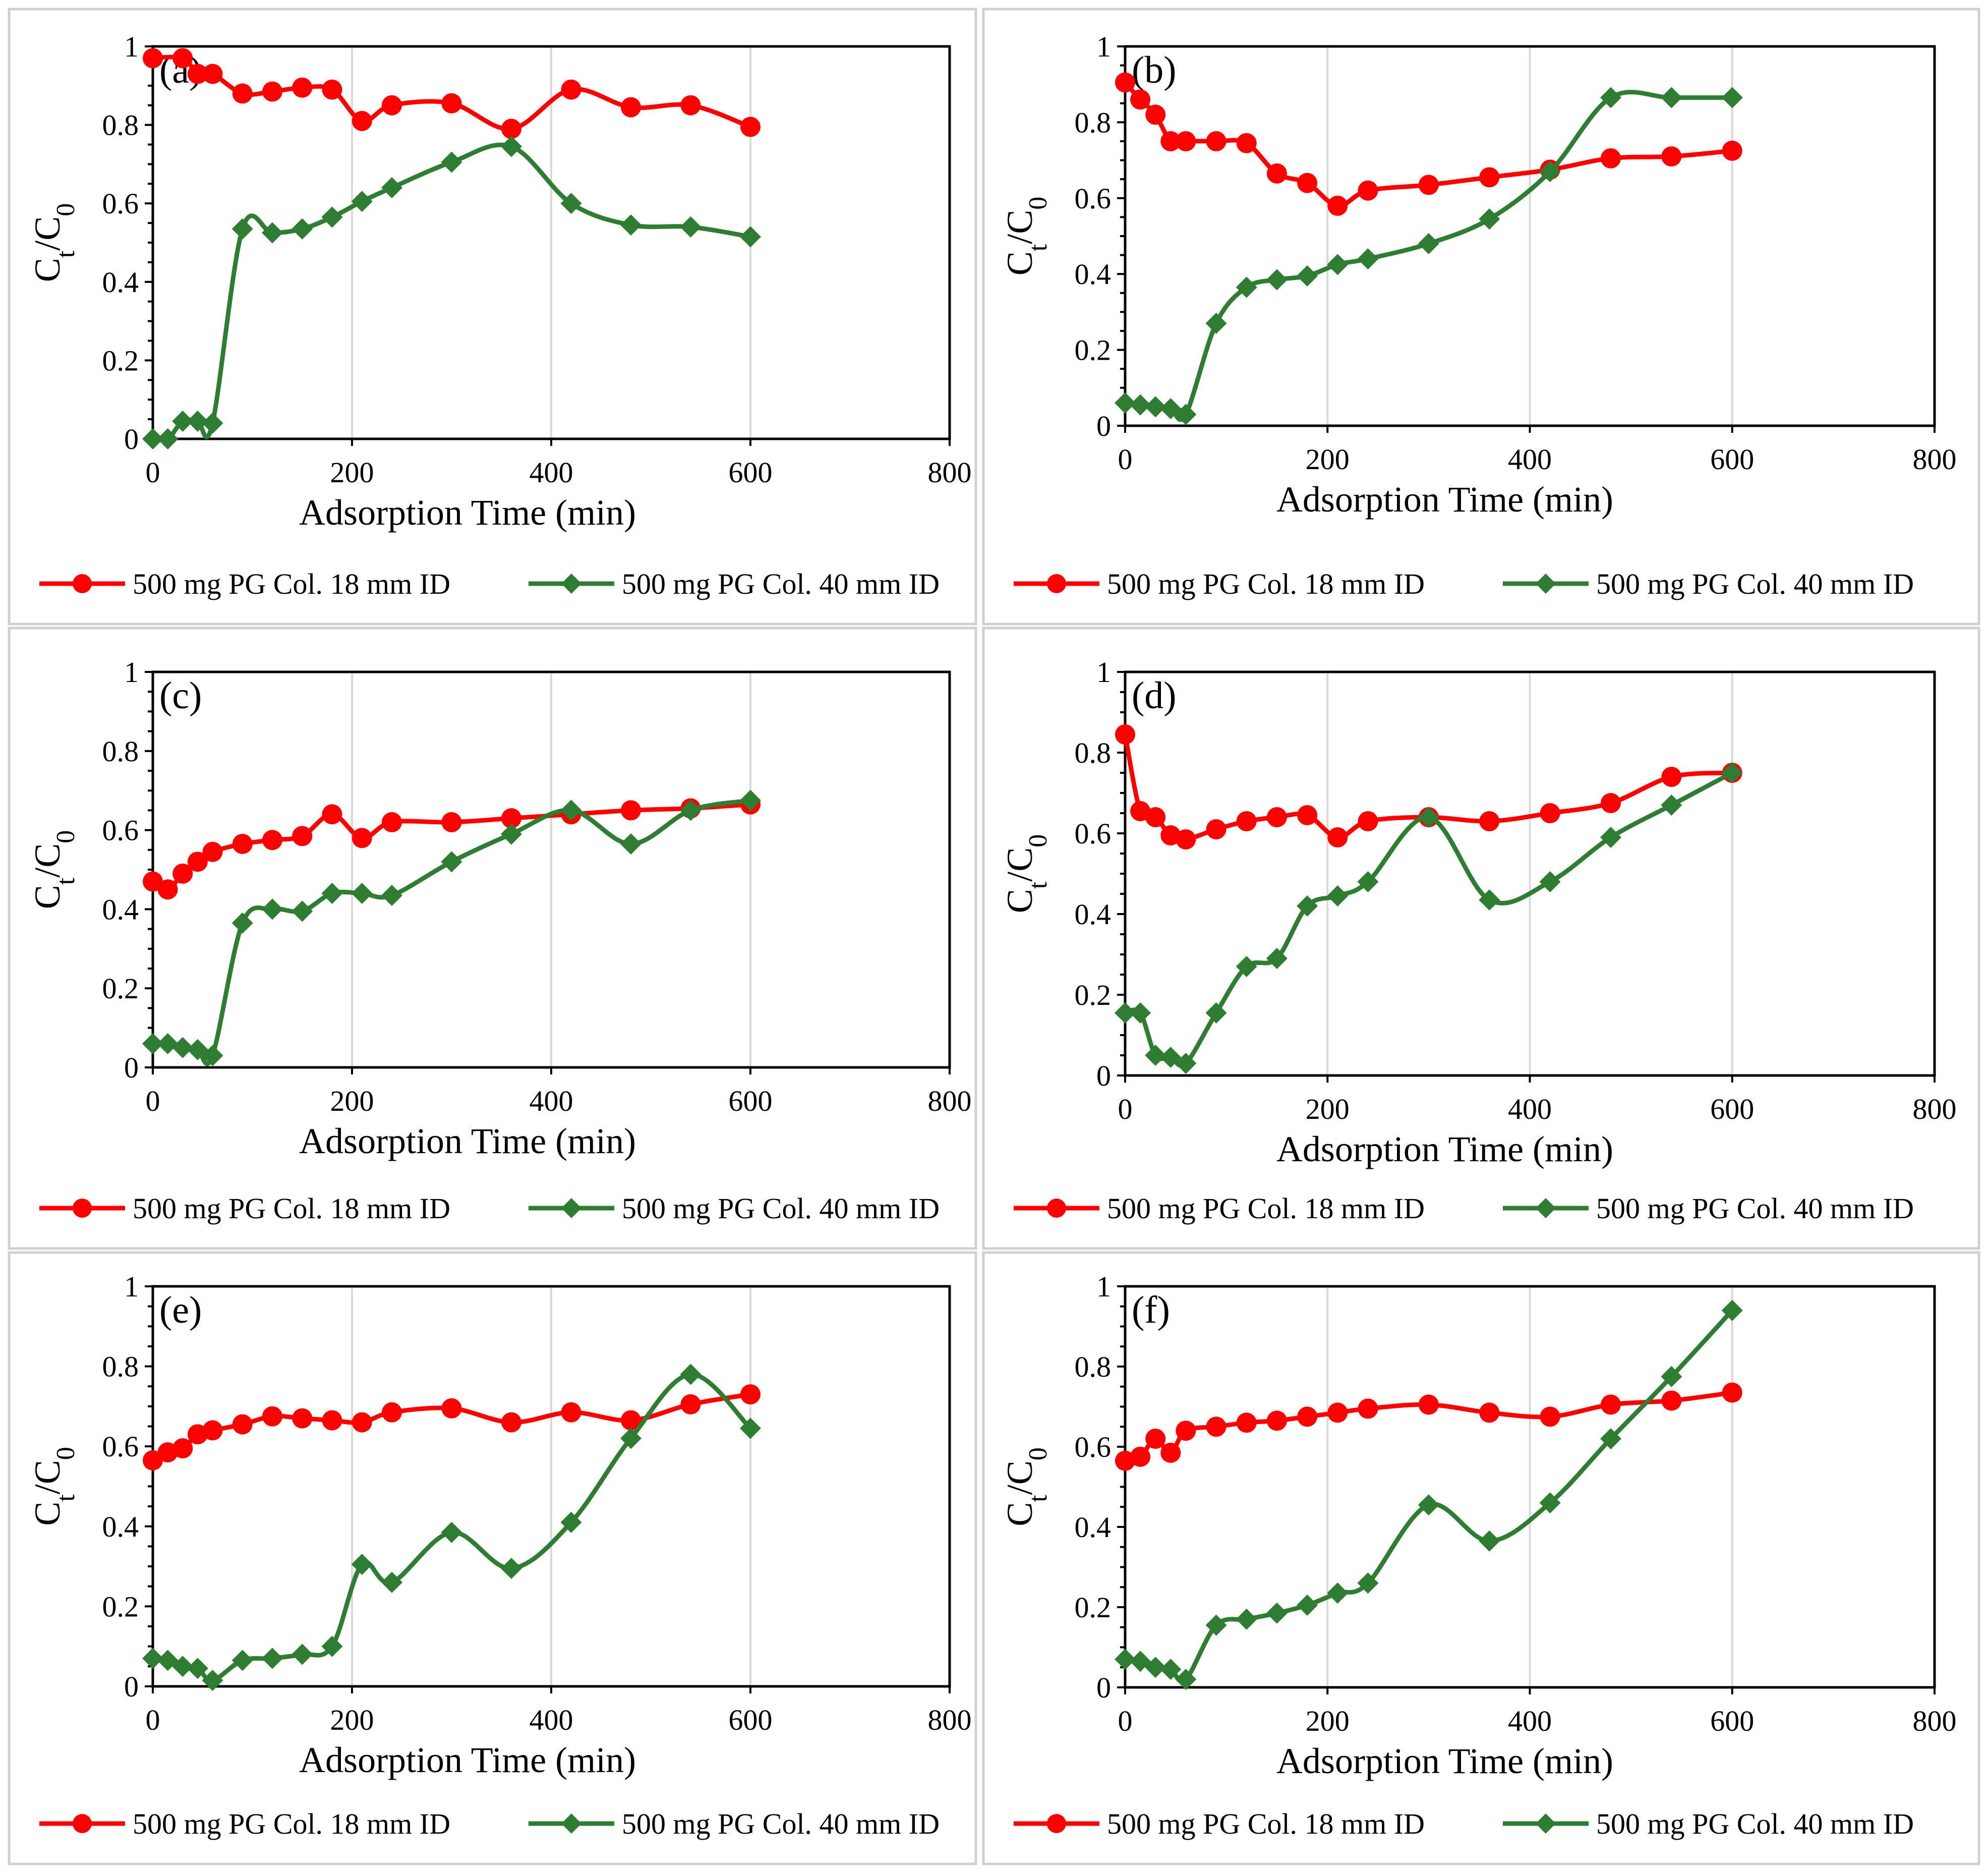  I want to click on y-tick-label: 0, so click(1103, 1687).